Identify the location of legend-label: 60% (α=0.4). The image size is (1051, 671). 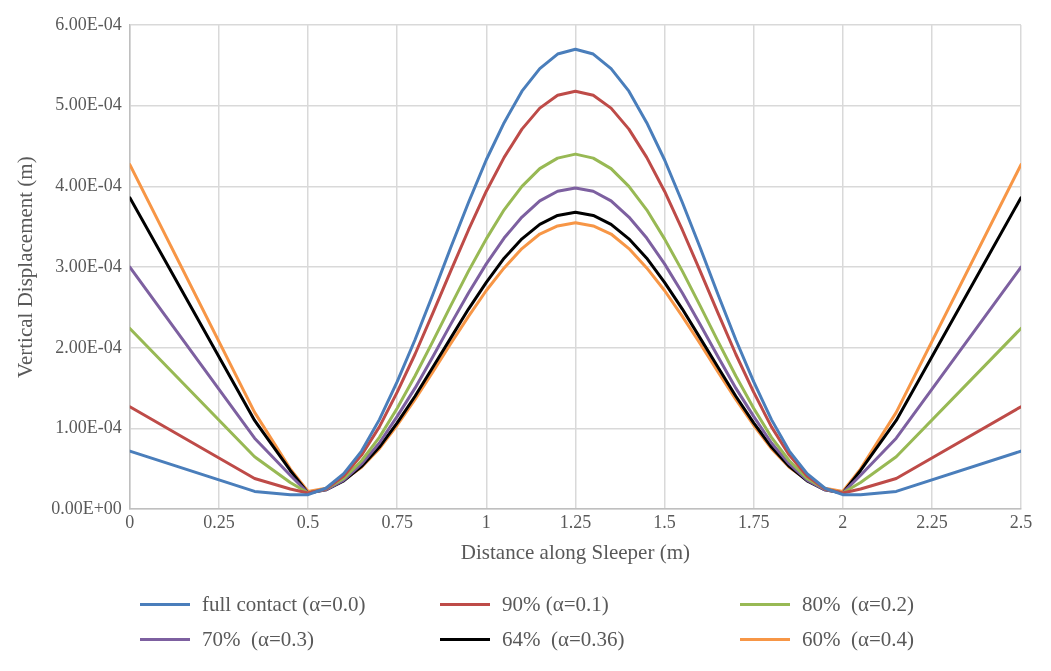
(858, 639).